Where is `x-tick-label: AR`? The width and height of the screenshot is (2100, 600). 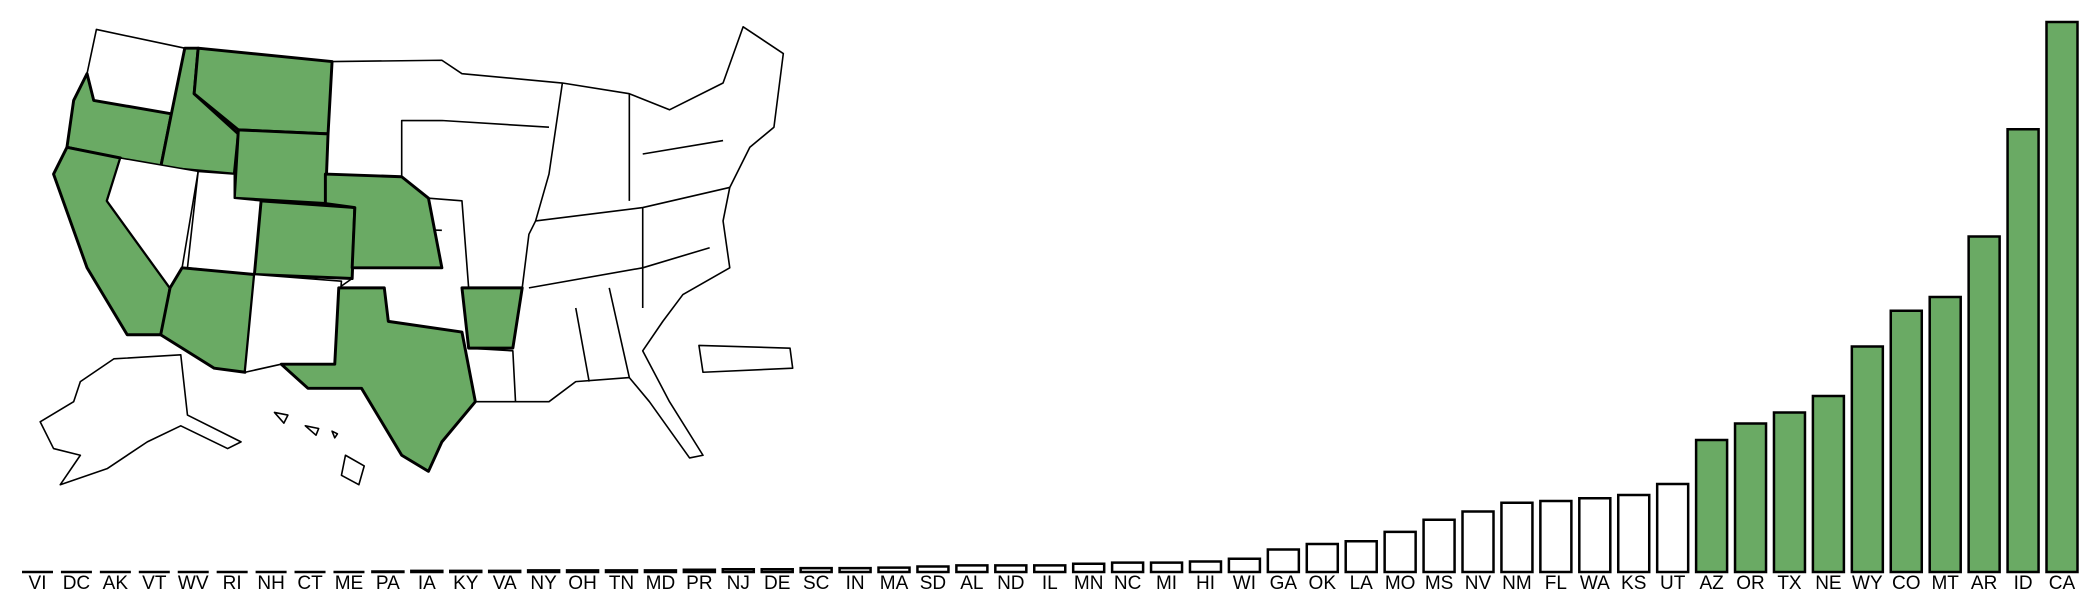 x-tick-label: AR is located at coordinates (1984, 583).